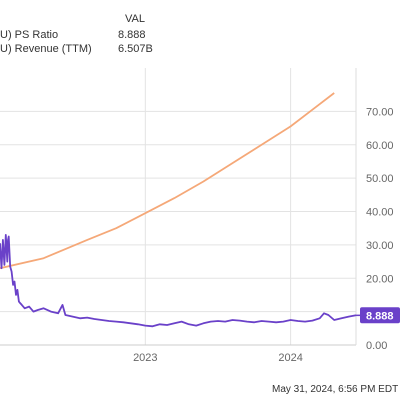 The width and height of the screenshot is (400, 400). What do you see at coordinates (290, 358) in the screenshot?
I see `x-tick-label: 2024` at bounding box center [290, 358].